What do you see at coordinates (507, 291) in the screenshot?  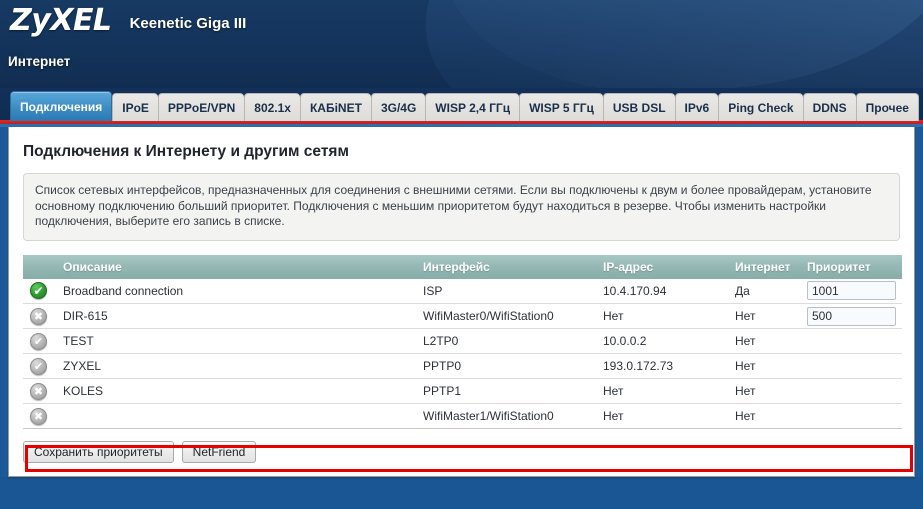 I see `row-interface: ISP` at bounding box center [507, 291].